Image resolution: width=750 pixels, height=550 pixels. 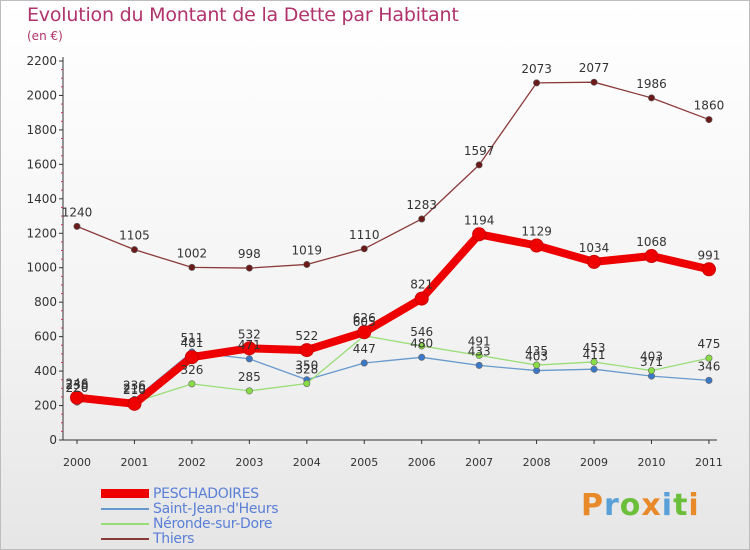 What do you see at coordinates (479, 462) in the screenshot?
I see `x-tick-label: 2007` at bounding box center [479, 462].